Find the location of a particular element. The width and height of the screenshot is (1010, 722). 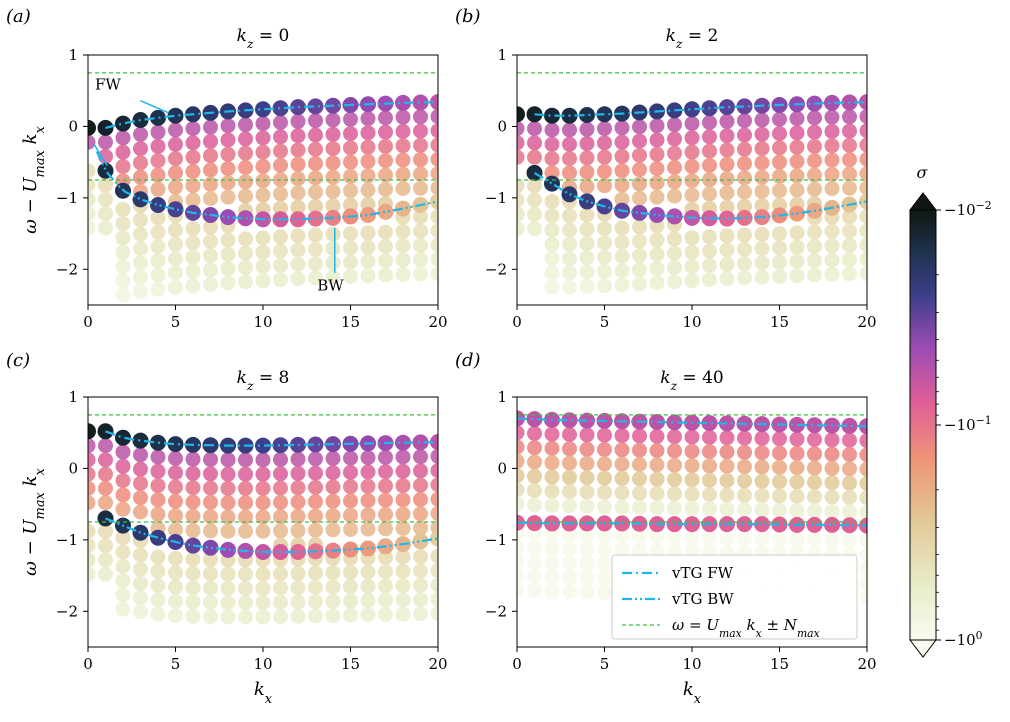

plot-area is located at coordinates (692, 183).